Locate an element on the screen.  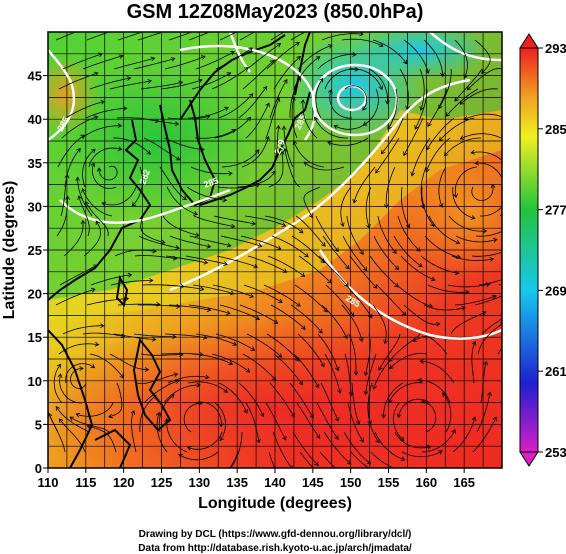
coastline-borneo is located at coordinates (113, 448).